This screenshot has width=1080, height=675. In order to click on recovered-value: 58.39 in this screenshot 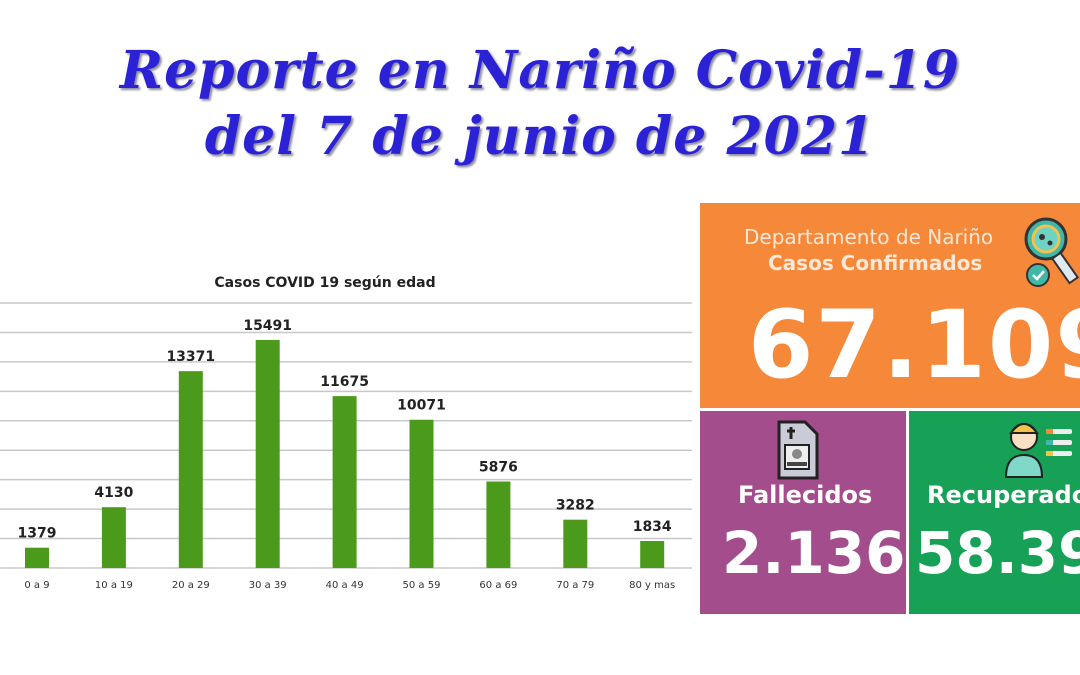, I will do `click(997, 553)`.